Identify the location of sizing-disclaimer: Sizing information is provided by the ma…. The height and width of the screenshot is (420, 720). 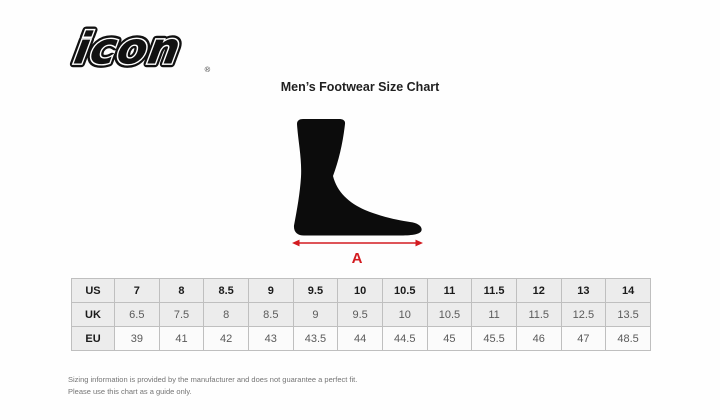
(348, 386).